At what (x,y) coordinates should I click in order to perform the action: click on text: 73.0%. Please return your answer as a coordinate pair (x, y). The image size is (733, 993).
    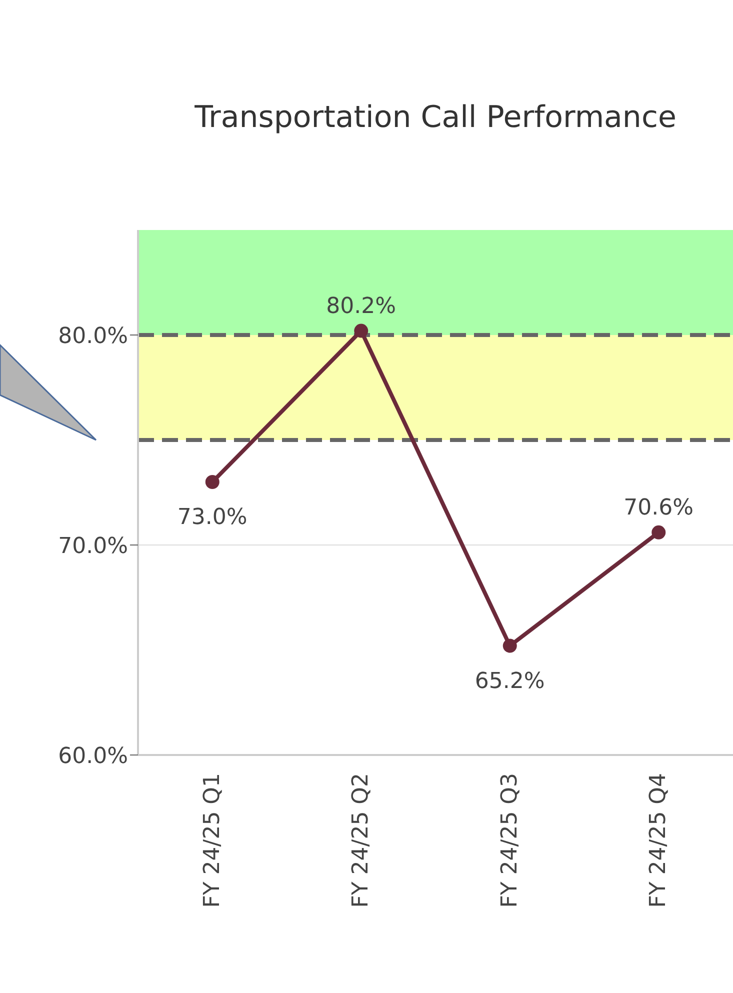
    Looking at the image, I should click on (212, 517).